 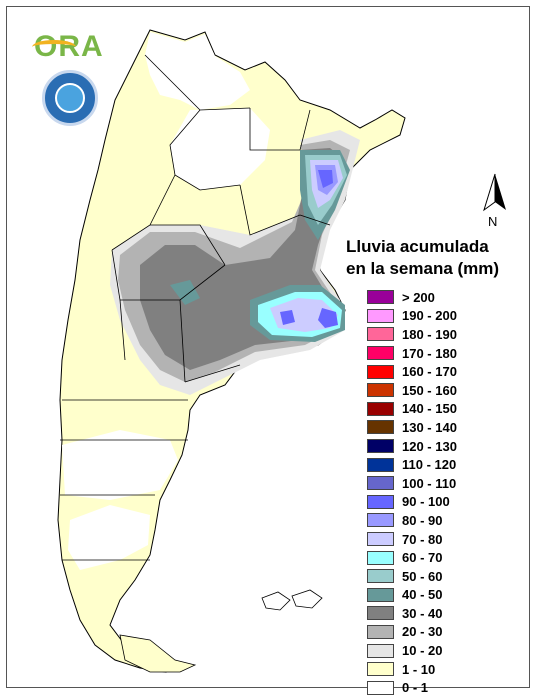 I want to click on legend-label: 190 - 200, so click(x=429, y=316).